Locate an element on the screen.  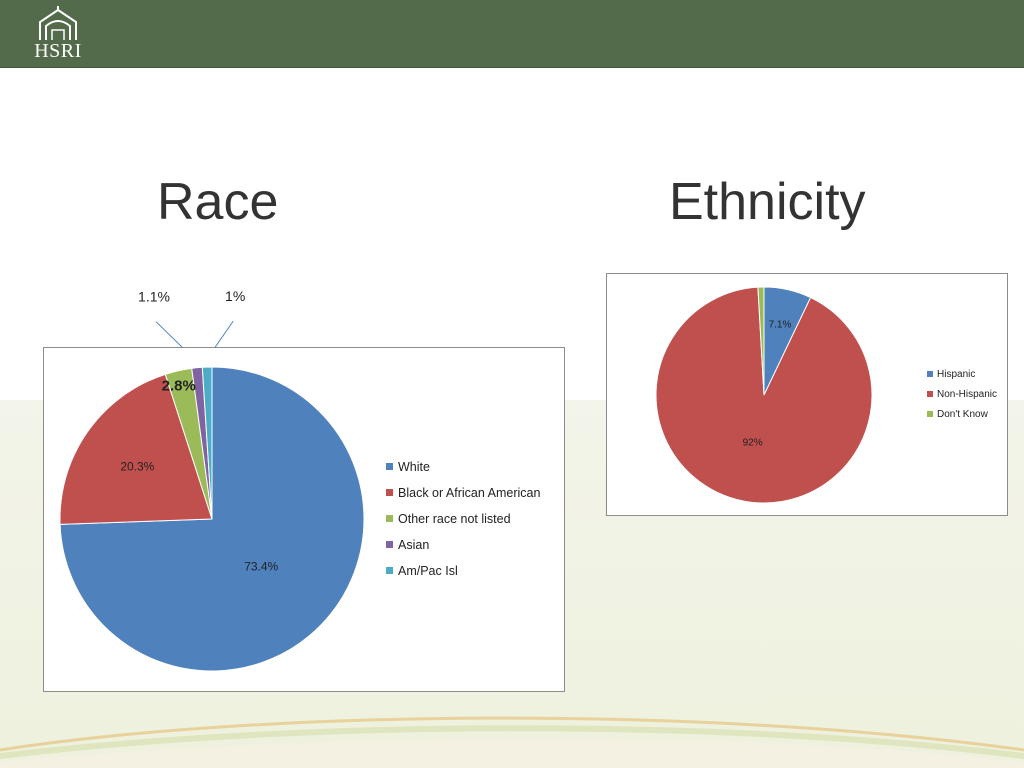
pie-slice-am-pac-isl is located at coordinates (207, 443).